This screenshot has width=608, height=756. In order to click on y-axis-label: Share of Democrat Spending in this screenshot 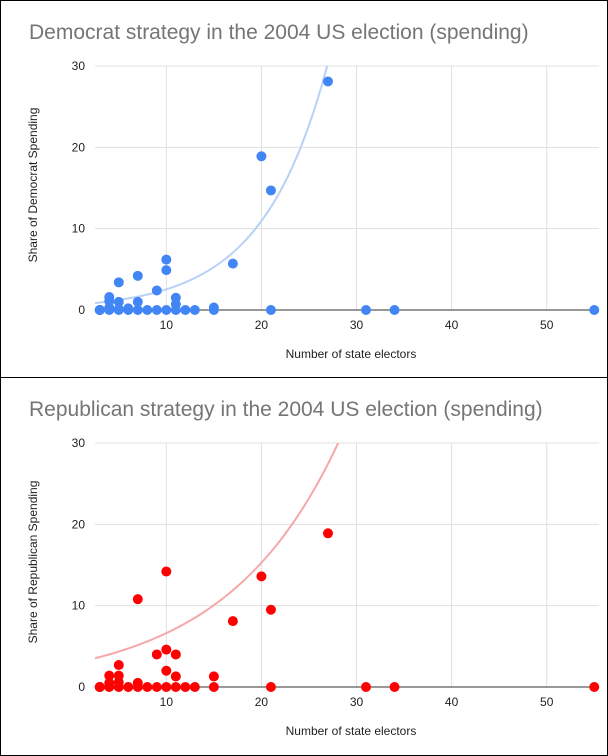, I will do `click(33, 185)`.